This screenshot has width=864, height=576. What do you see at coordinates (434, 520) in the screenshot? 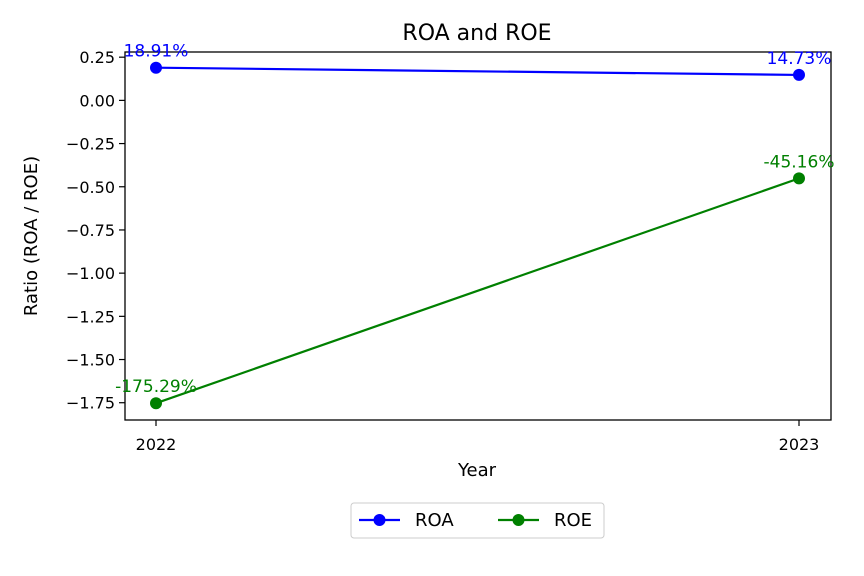
I see `legend-label: ROA` at bounding box center [434, 520].